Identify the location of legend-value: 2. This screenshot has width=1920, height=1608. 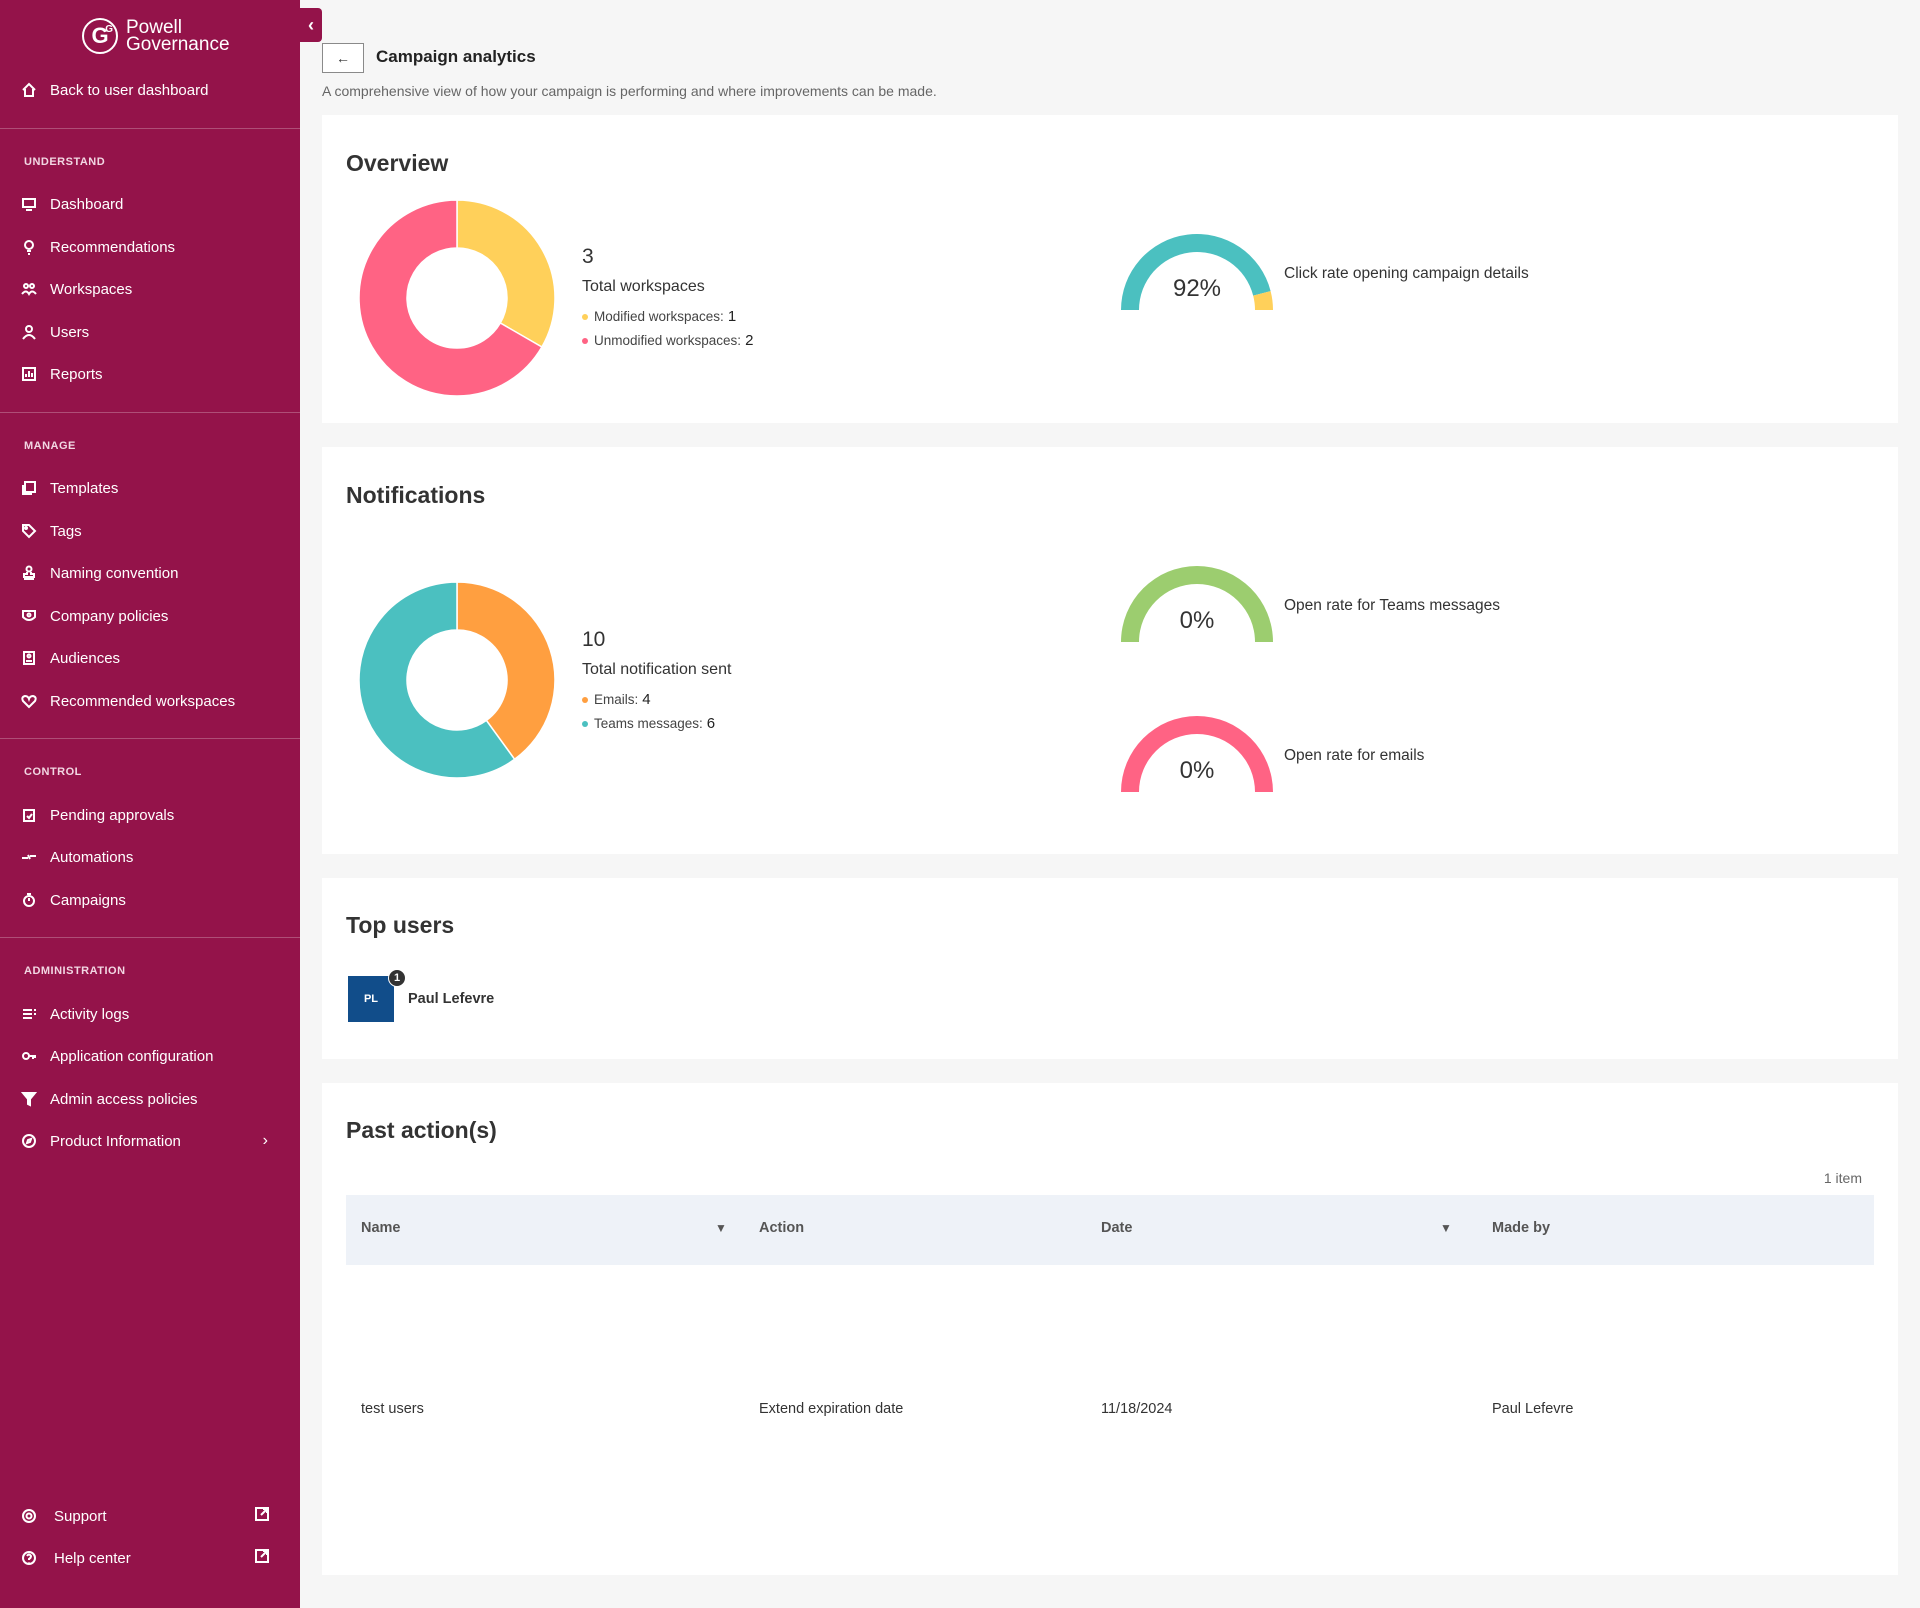
(749, 340).